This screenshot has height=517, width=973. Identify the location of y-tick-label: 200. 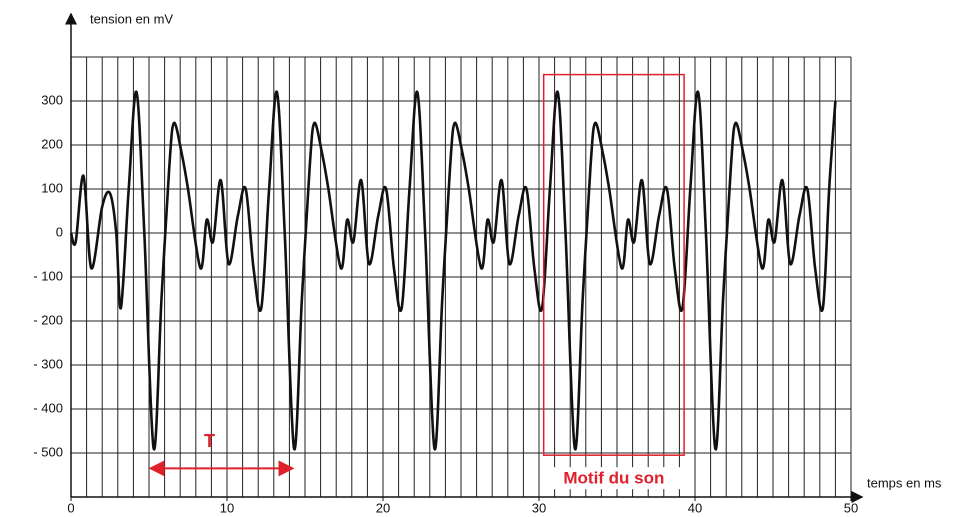
(52, 143).